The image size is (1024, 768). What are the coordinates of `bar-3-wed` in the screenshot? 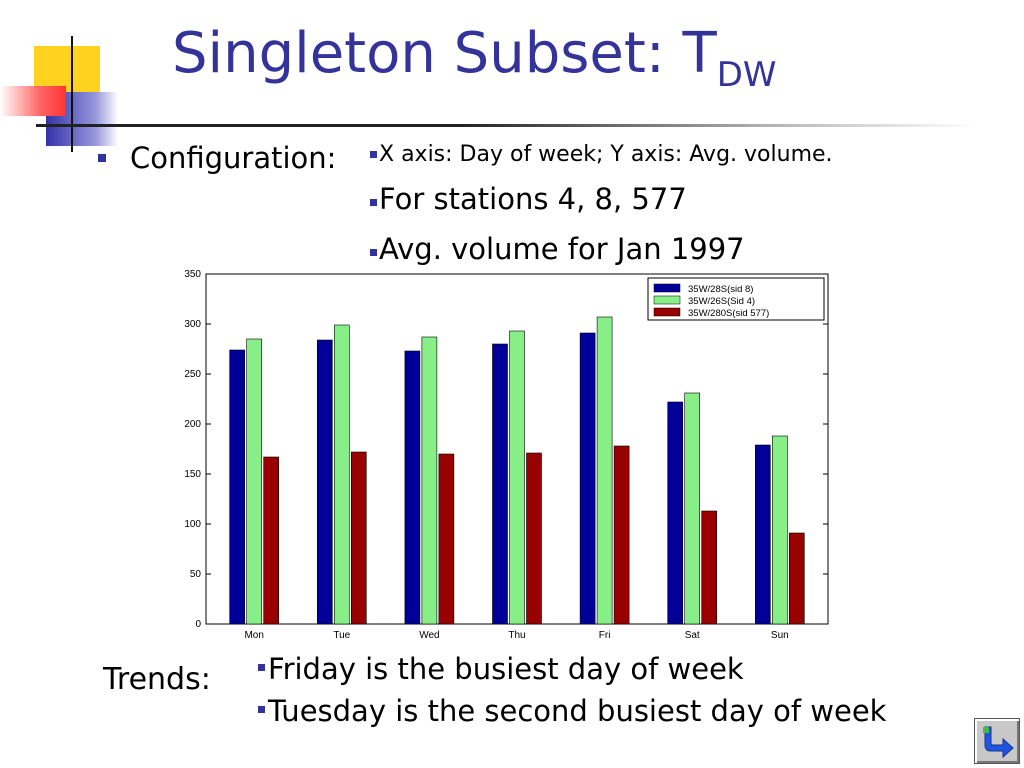 It's located at (446, 539).